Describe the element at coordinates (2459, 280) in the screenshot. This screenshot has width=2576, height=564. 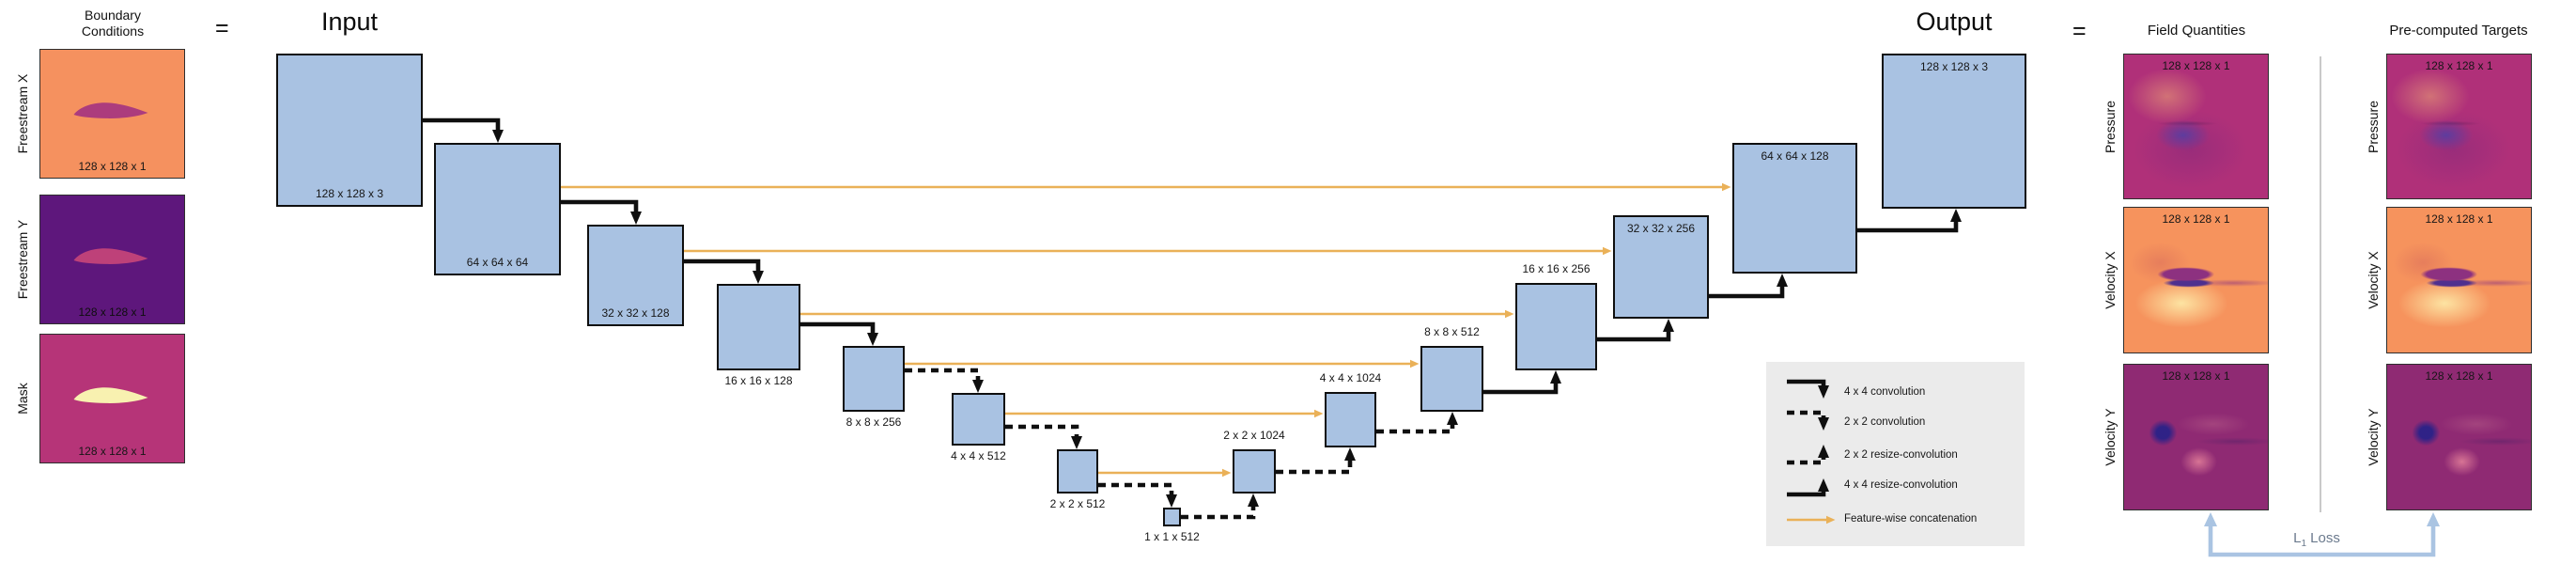
I see `targets-velocity-x-image: 128 x 128 x 1` at that location.